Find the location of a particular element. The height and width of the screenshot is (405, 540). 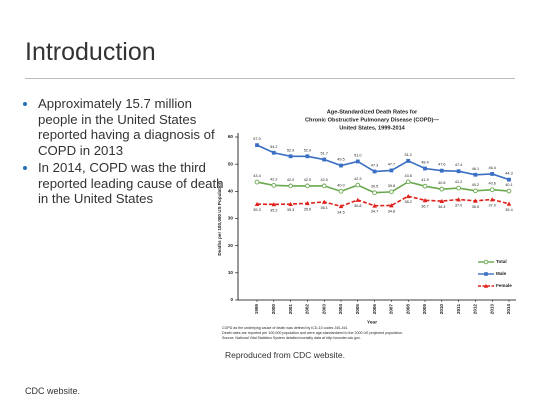

legend-label: Male is located at coordinates (501, 273).